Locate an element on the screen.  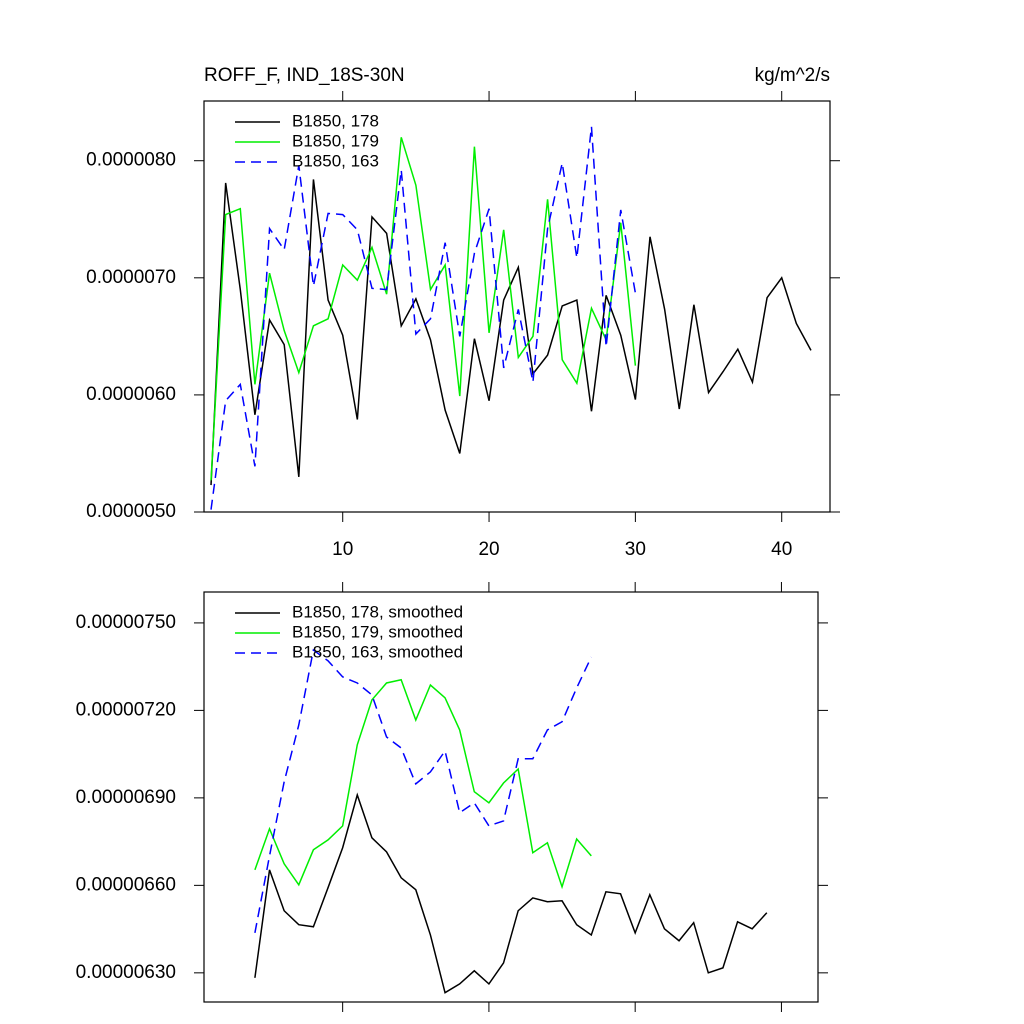
x-tick-label: 40 is located at coordinates (781, 549).